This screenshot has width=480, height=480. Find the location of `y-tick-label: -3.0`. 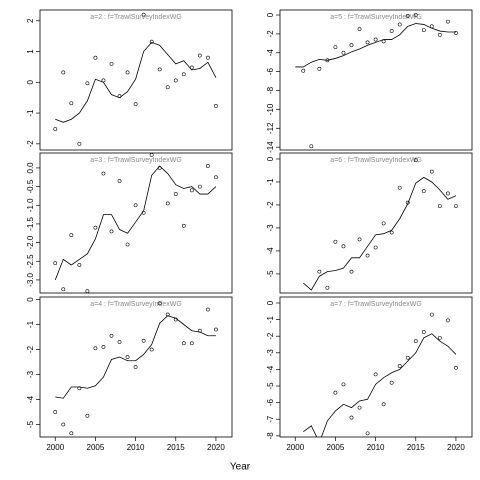

y-tick-label: -3.0 is located at coordinates (30, 279).